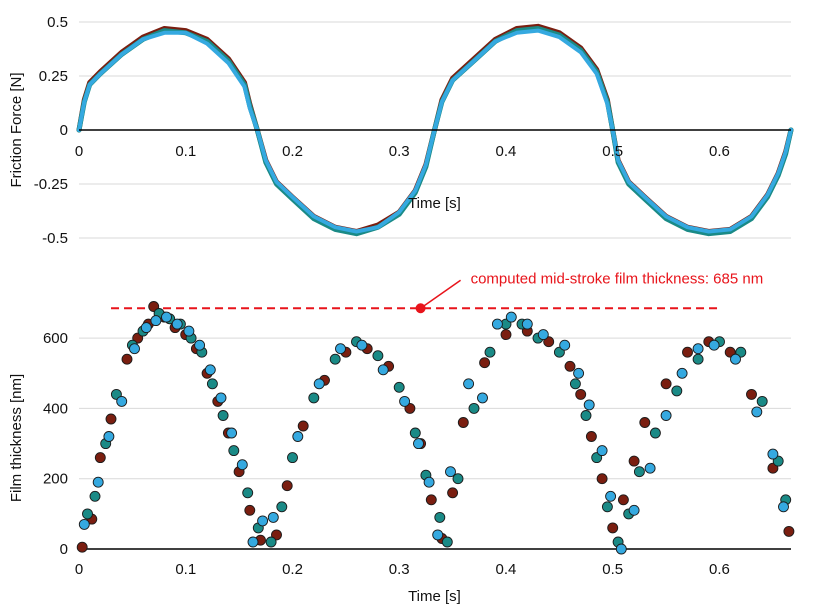 The width and height of the screenshot is (830, 608). I want to click on y-tick-label: -0.25, so click(51, 184).